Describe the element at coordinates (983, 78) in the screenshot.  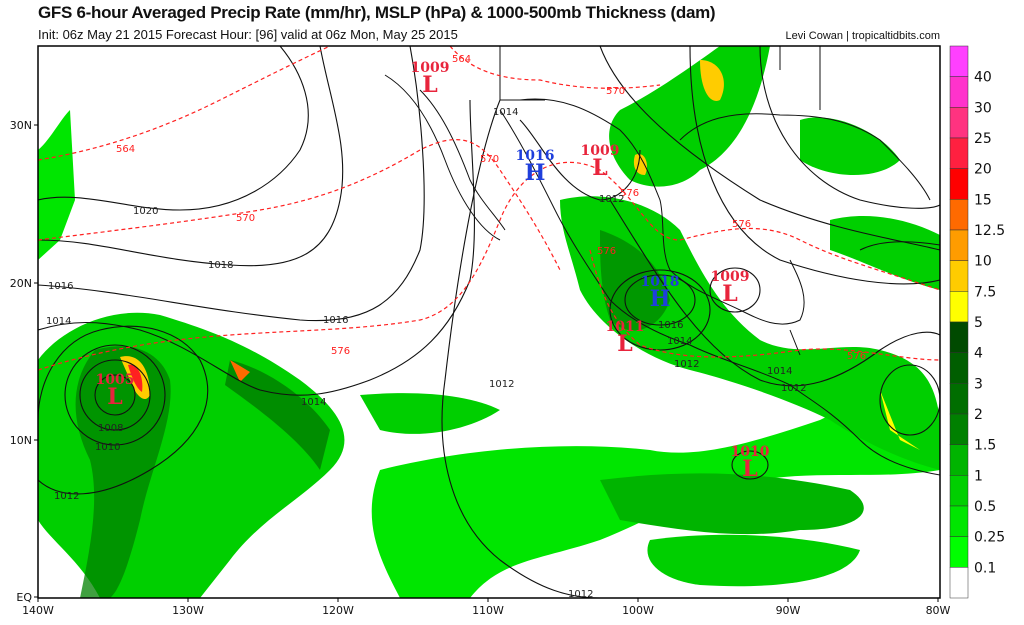
I see `colorbar-label: 40` at that location.